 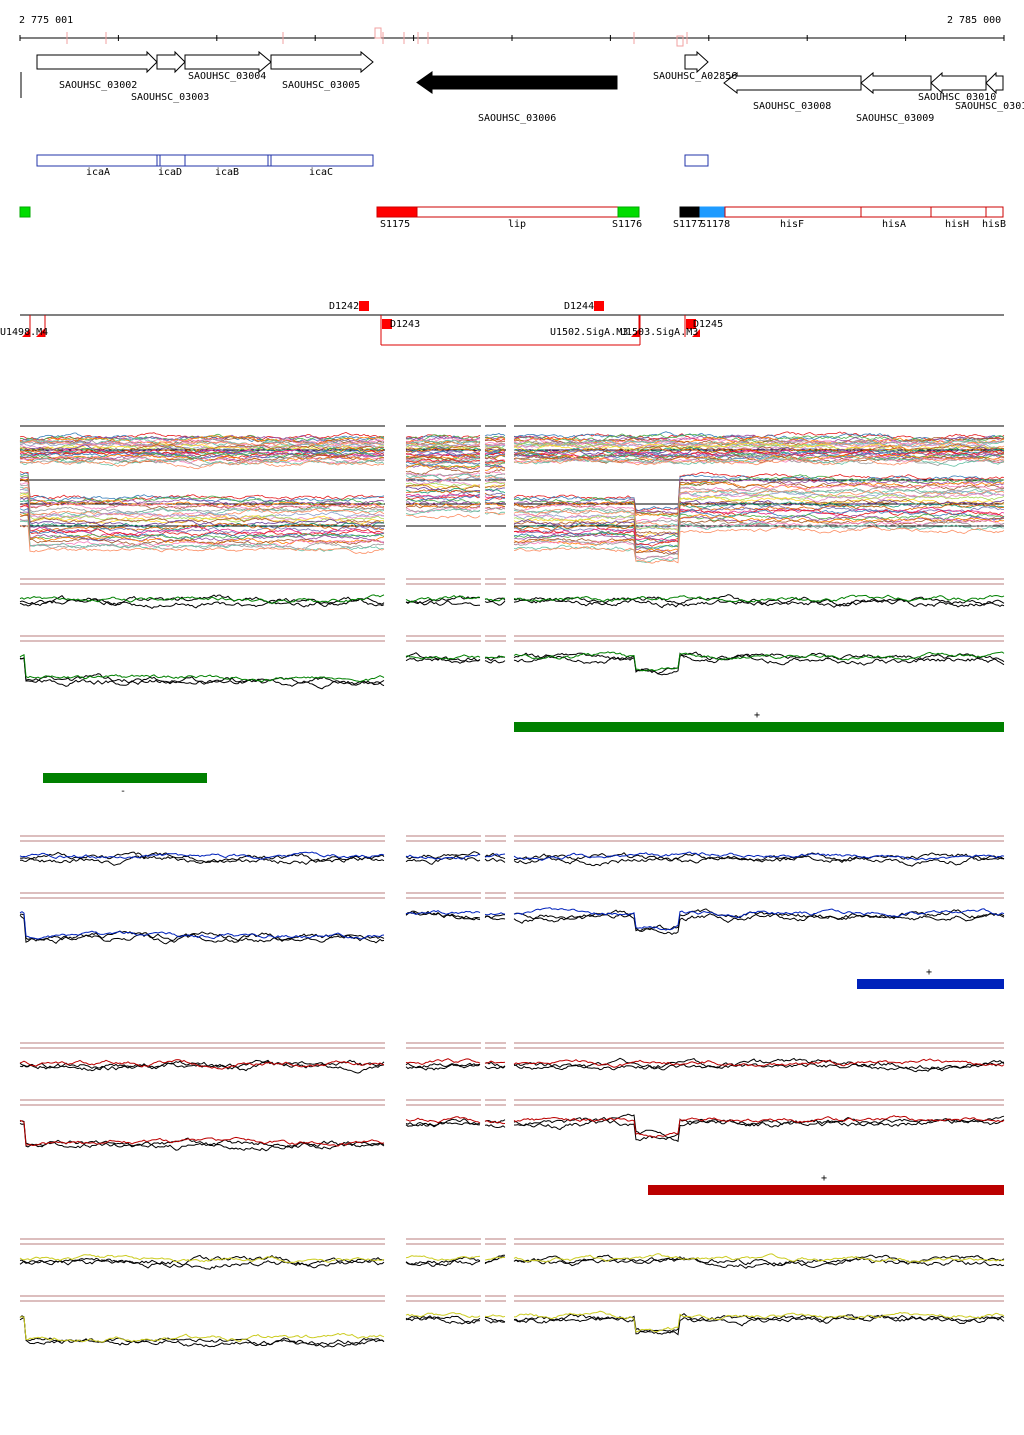 What do you see at coordinates (712, 212) in the screenshot?
I see `segment-blue` at bounding box center [712, 212].